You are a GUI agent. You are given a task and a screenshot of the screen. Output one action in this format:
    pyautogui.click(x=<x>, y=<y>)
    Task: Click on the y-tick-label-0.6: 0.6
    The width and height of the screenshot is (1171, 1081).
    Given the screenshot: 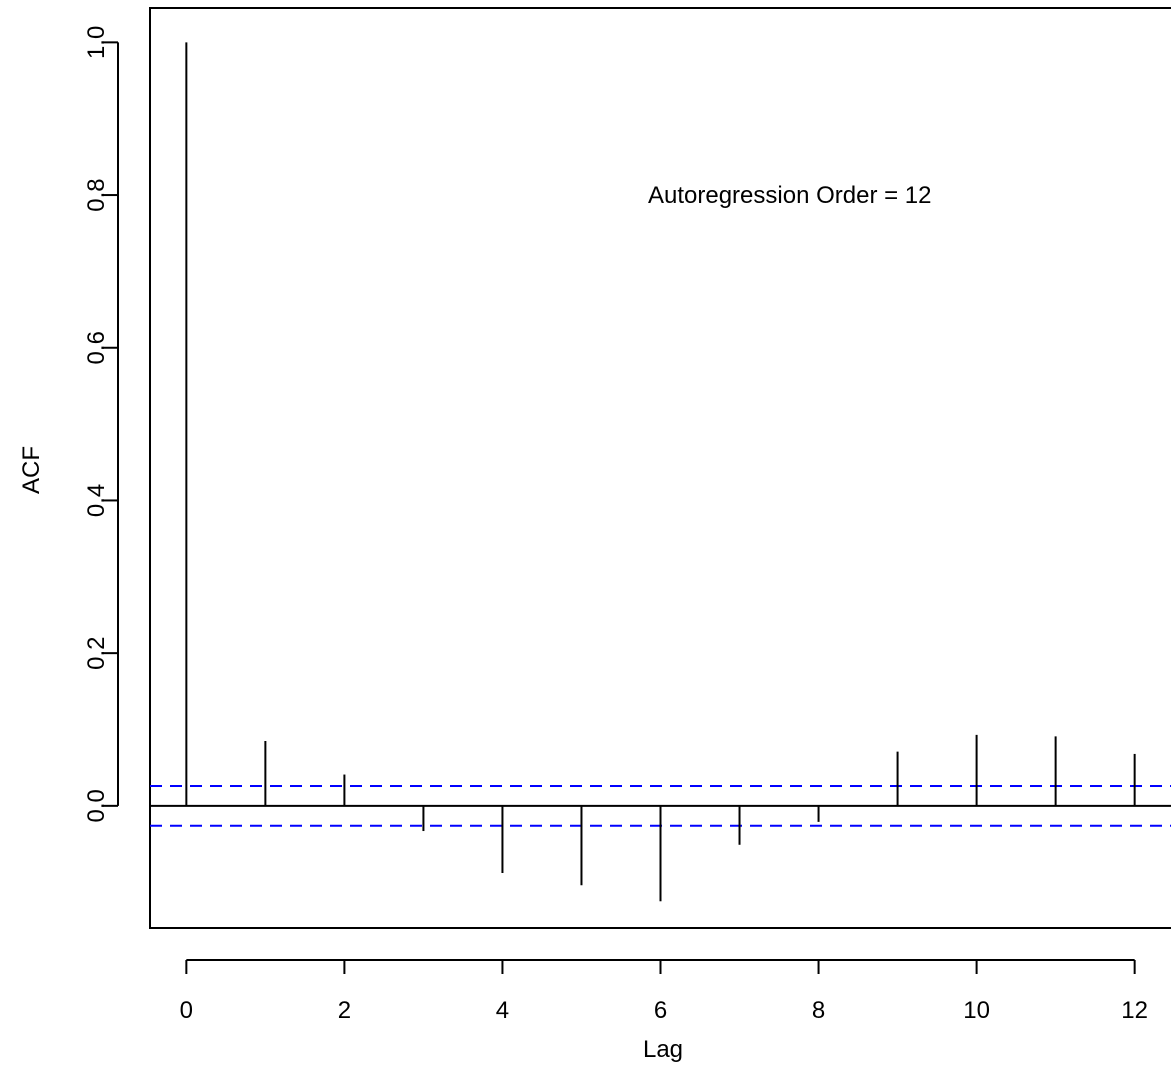 What is the action you would take?
    pyautogui.click(x=96, y=347)
    